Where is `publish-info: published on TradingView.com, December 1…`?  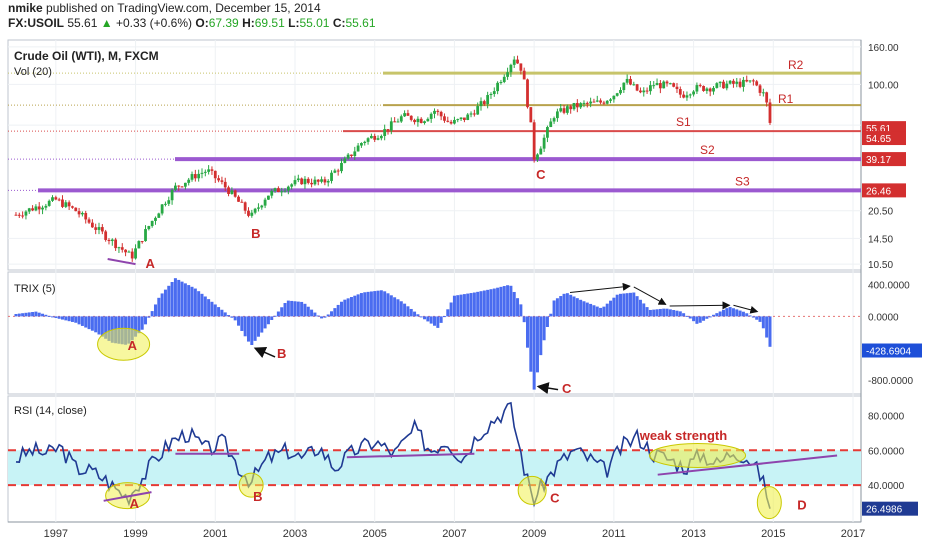
publish-info: published on TradingView.com, December 1… is located at coordinates (183, 8).